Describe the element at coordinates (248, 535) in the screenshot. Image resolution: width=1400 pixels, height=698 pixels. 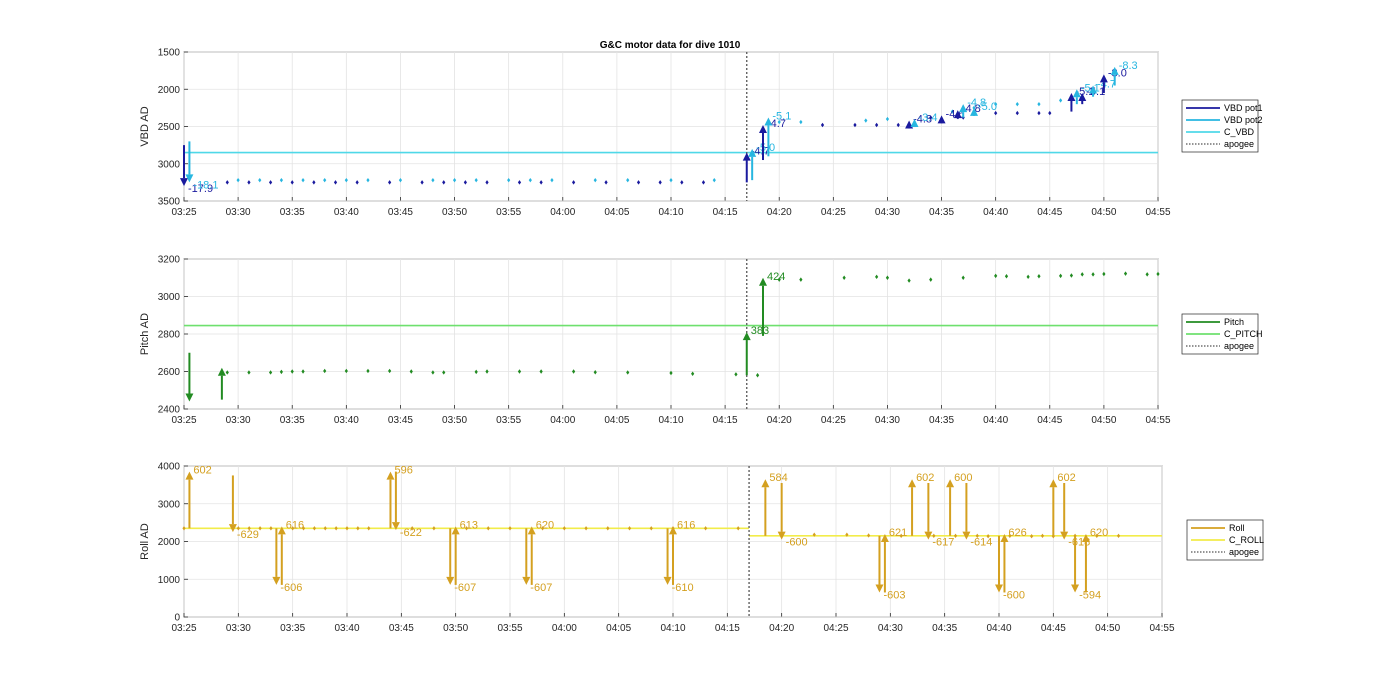
I see `arrow-label: -629` at that location.